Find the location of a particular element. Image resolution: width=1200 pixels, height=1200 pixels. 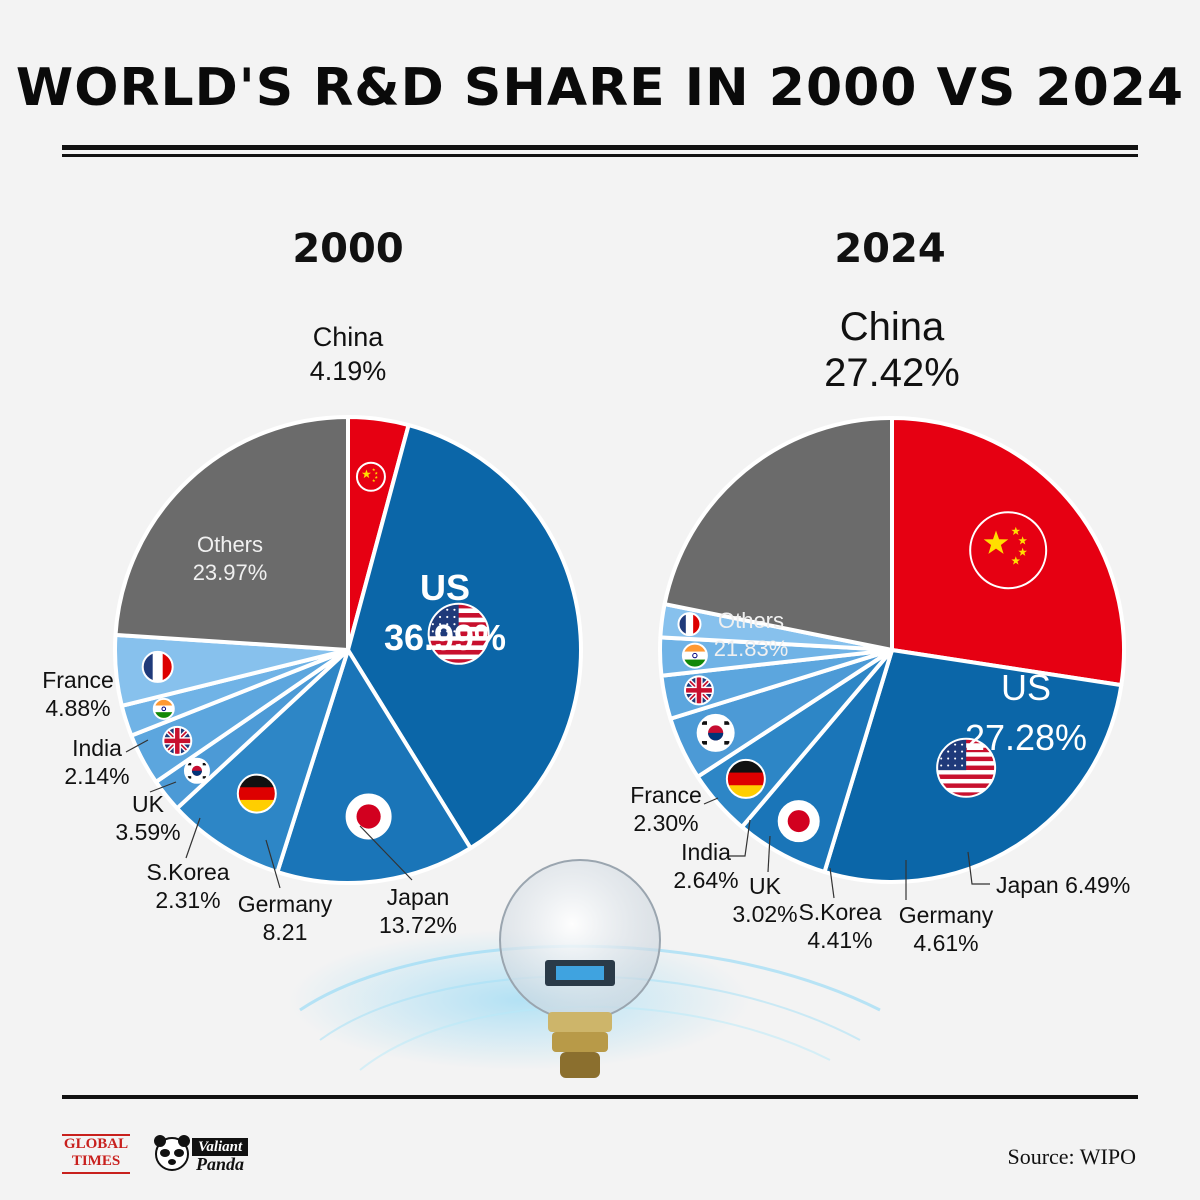

slice-germany-2000 is located at coordinates (262, 761).